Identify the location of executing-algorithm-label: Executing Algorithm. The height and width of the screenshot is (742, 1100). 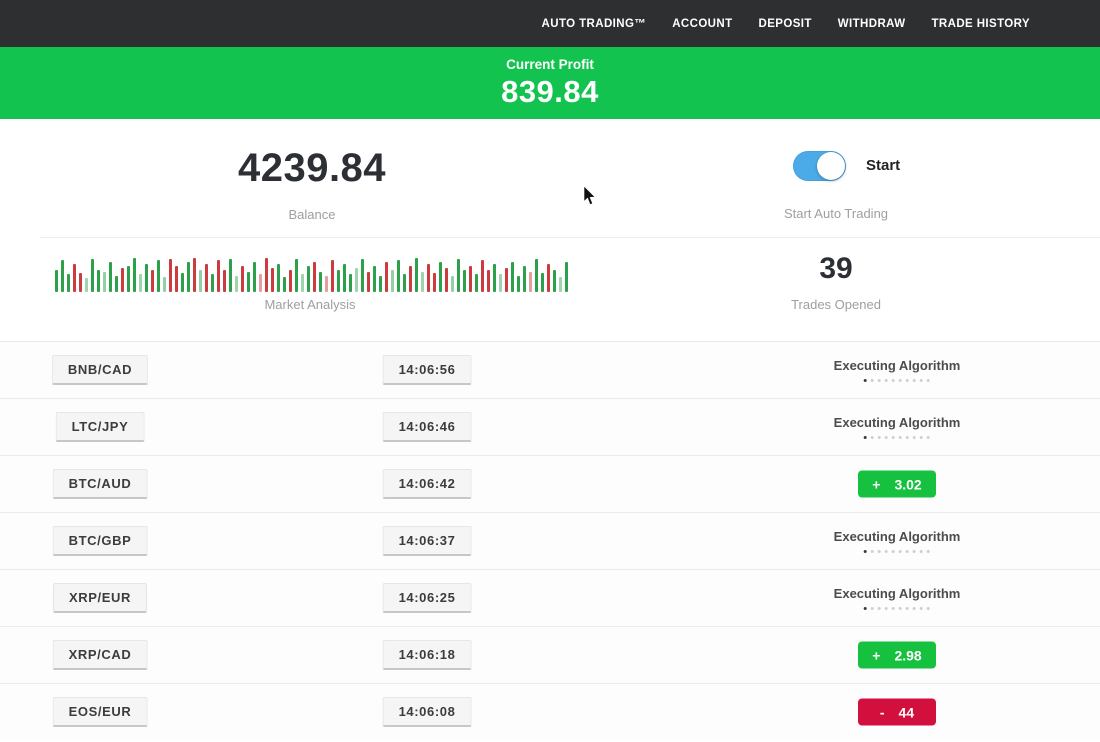
(897, 422).